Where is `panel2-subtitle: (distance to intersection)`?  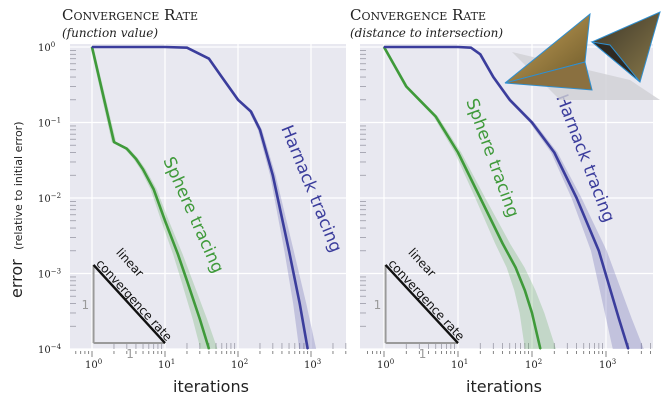
panel2-subtitle: (distance to intersection) is located at coordinates (426, 33).